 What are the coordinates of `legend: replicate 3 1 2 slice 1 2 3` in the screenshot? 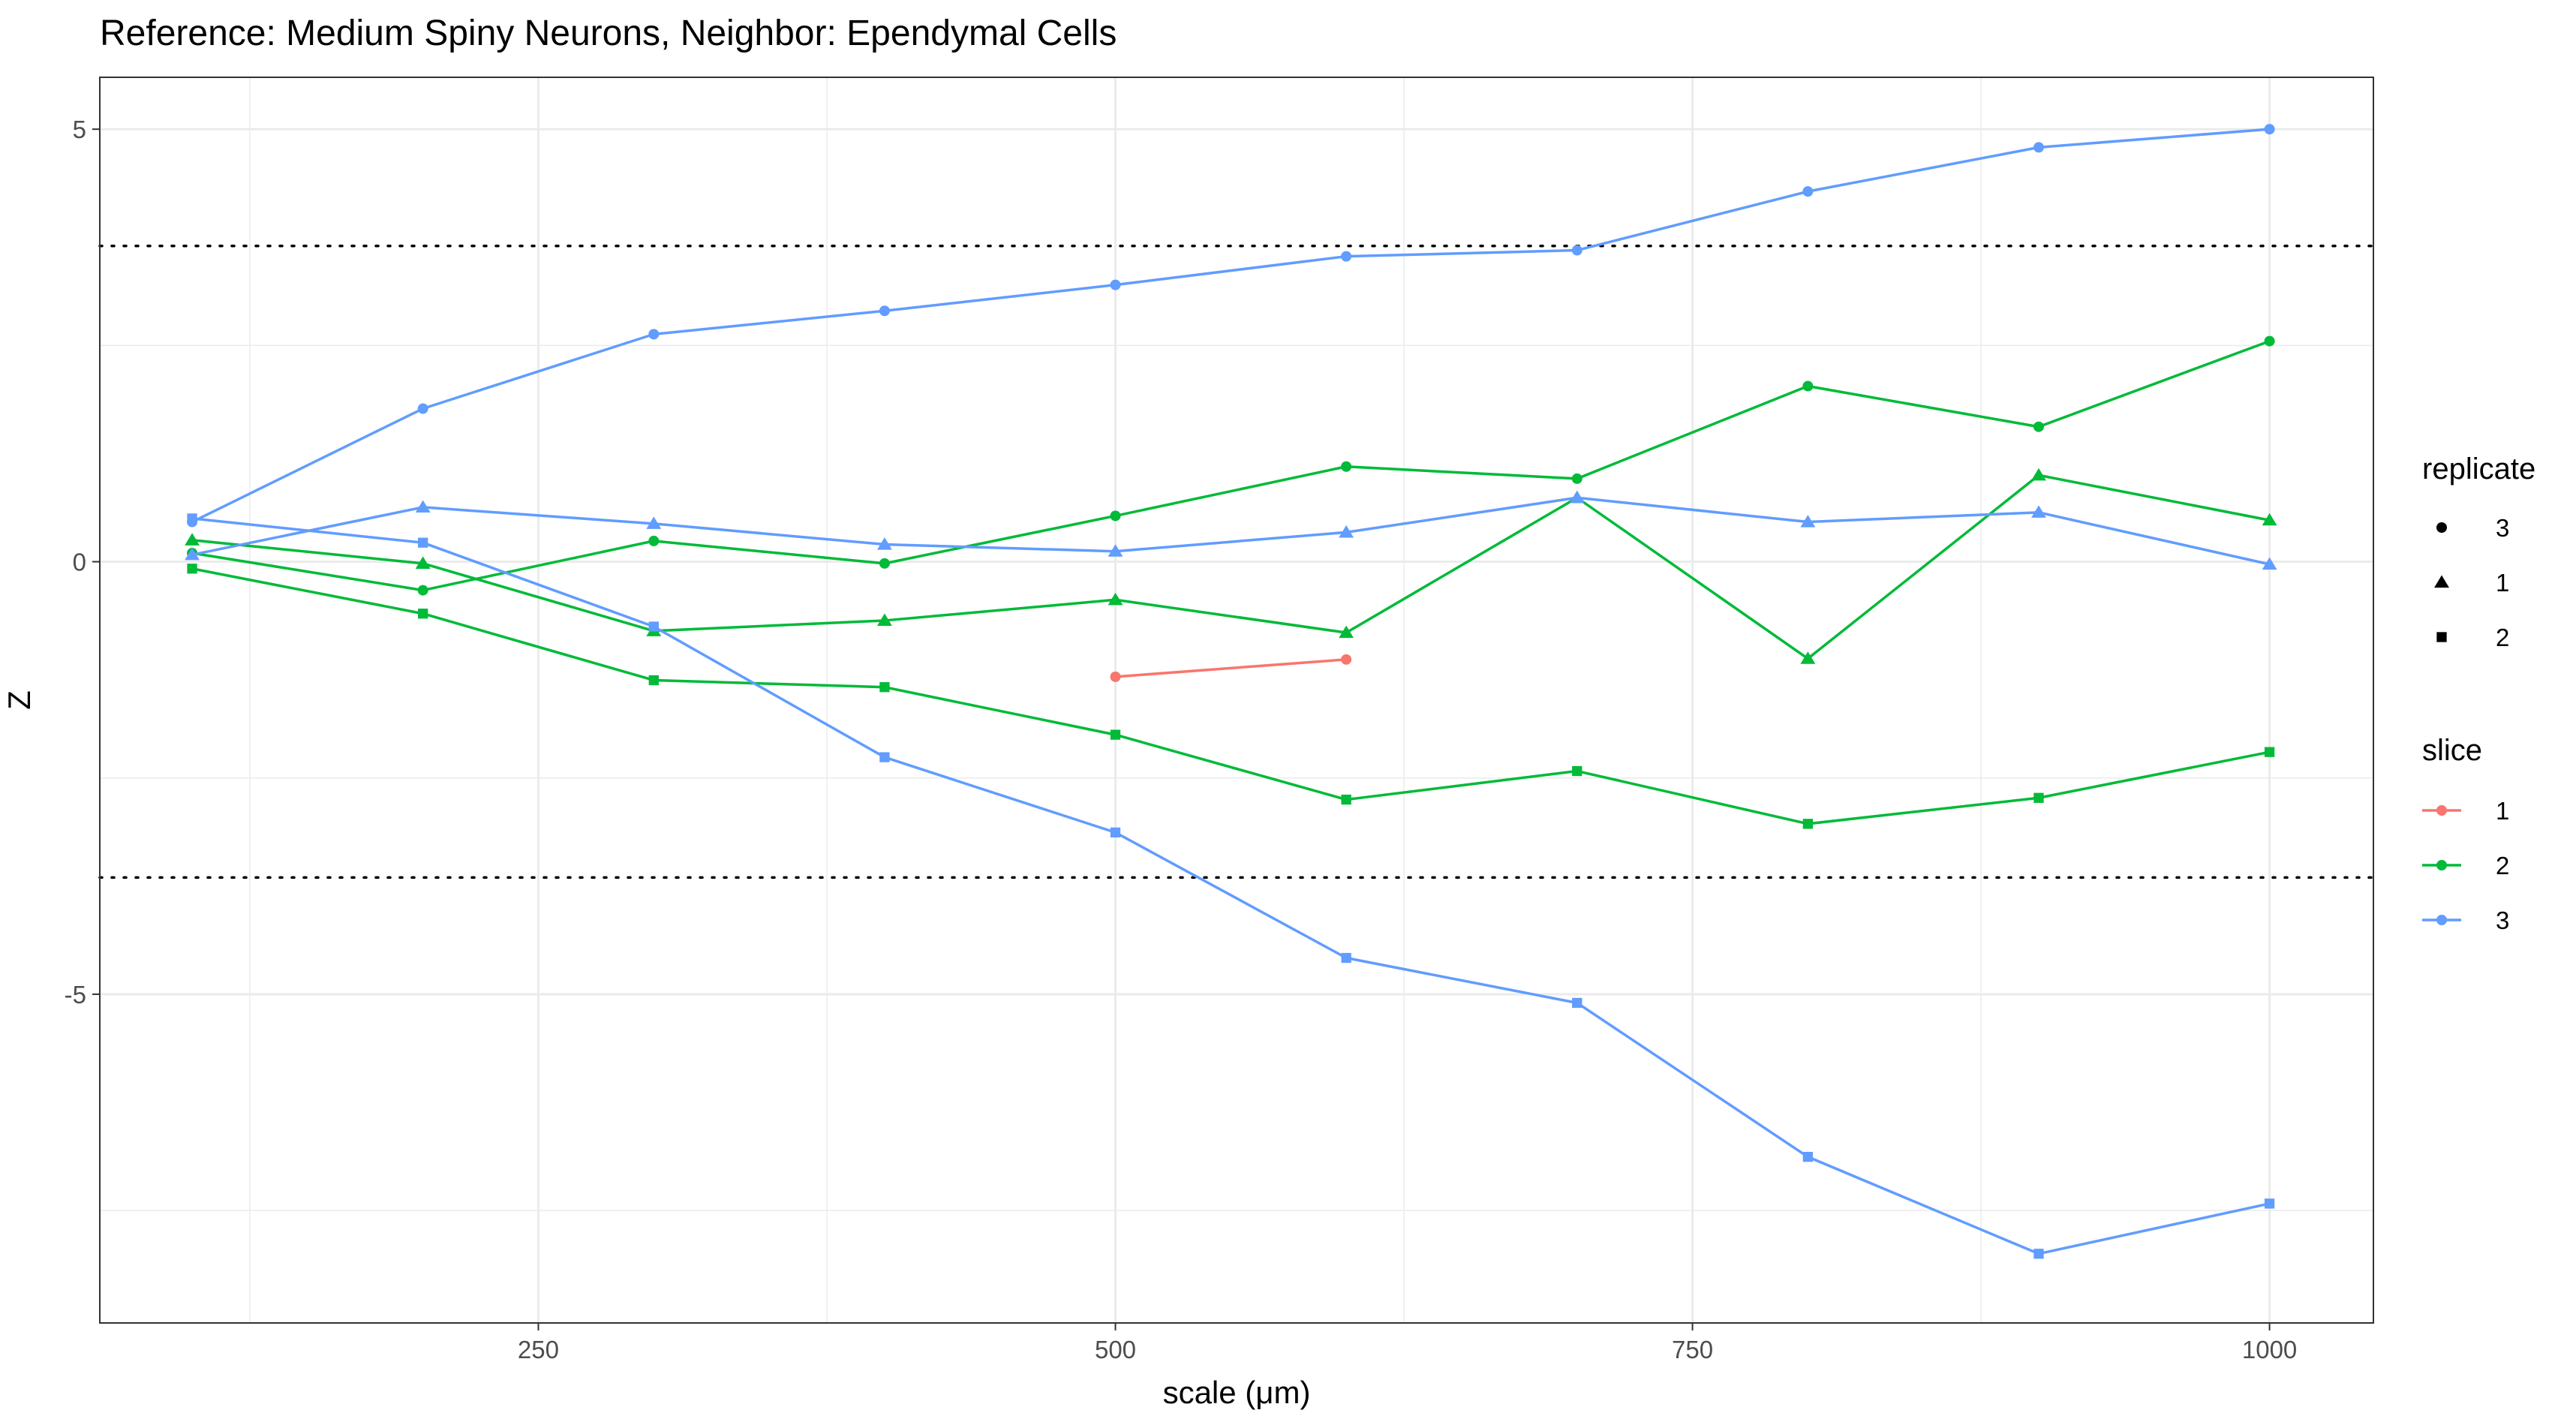 It's located at (2478, 693).